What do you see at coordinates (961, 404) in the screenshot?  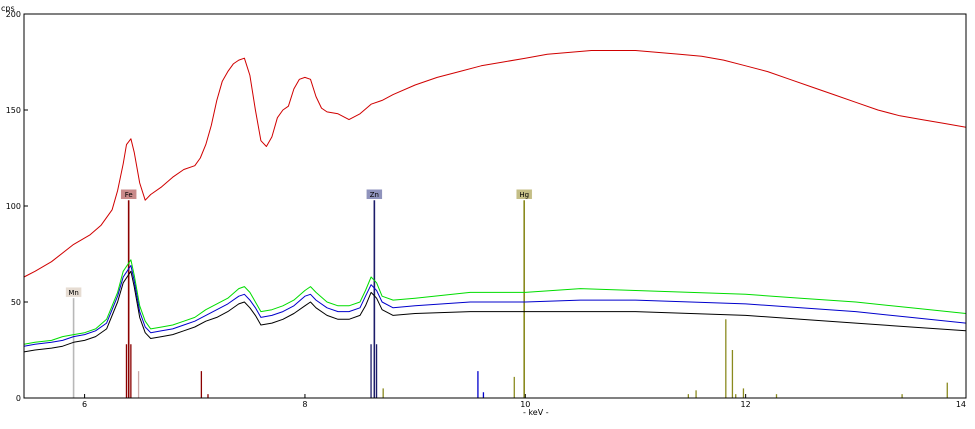 I see `x-tick-label: 14` at bounding box center [961, 404].